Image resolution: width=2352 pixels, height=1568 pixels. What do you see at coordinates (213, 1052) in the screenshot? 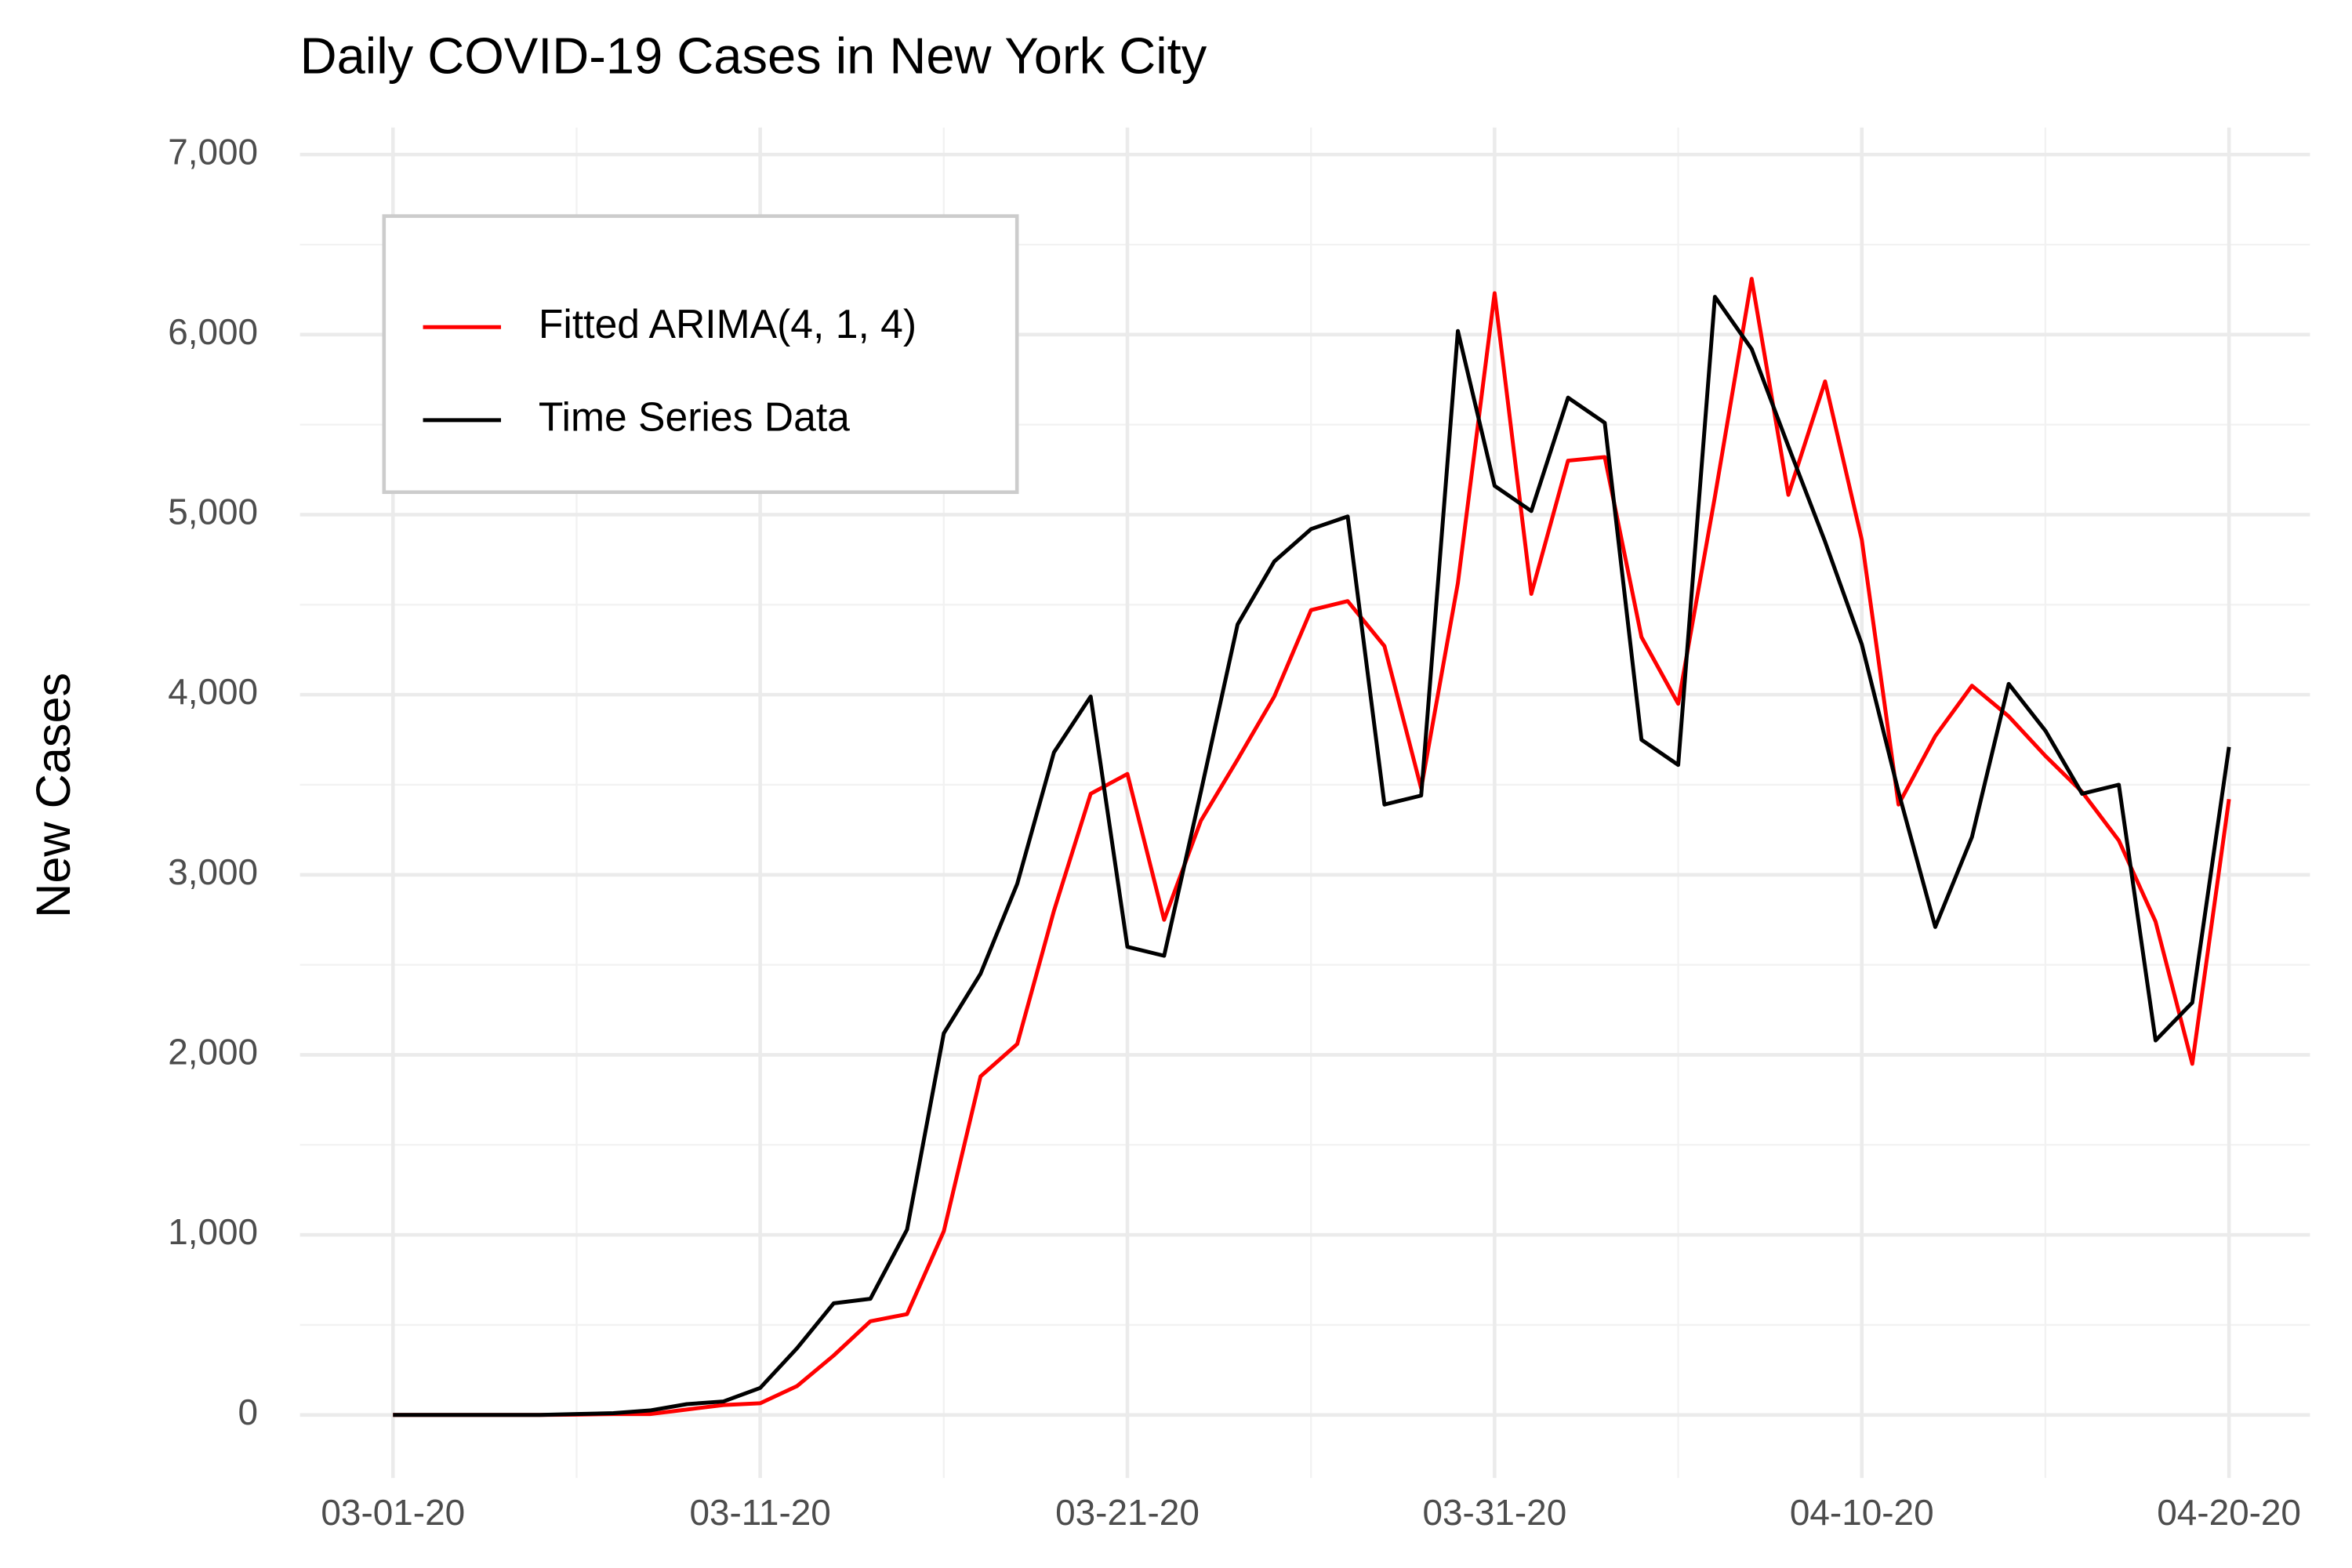
I see `y-tick-label: 2,000` at bounding box center [213, 1052].